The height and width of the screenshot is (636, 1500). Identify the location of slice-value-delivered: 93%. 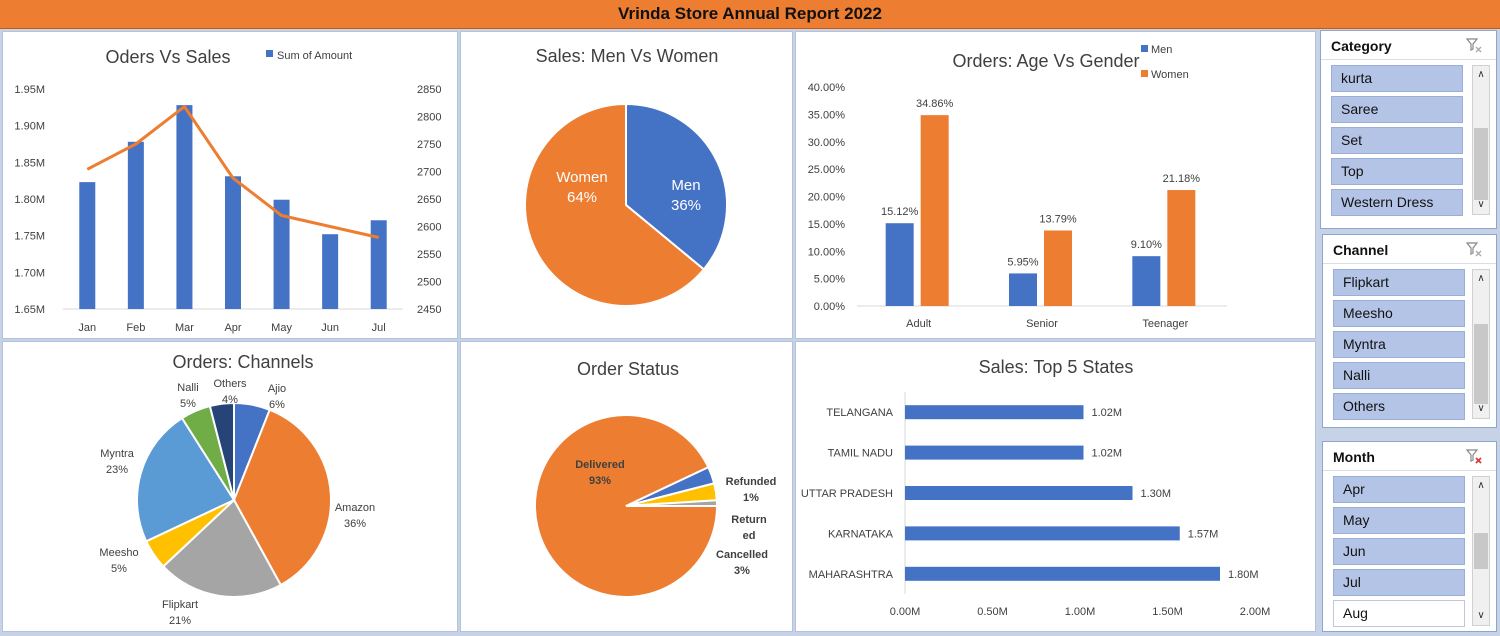
(600, 481).